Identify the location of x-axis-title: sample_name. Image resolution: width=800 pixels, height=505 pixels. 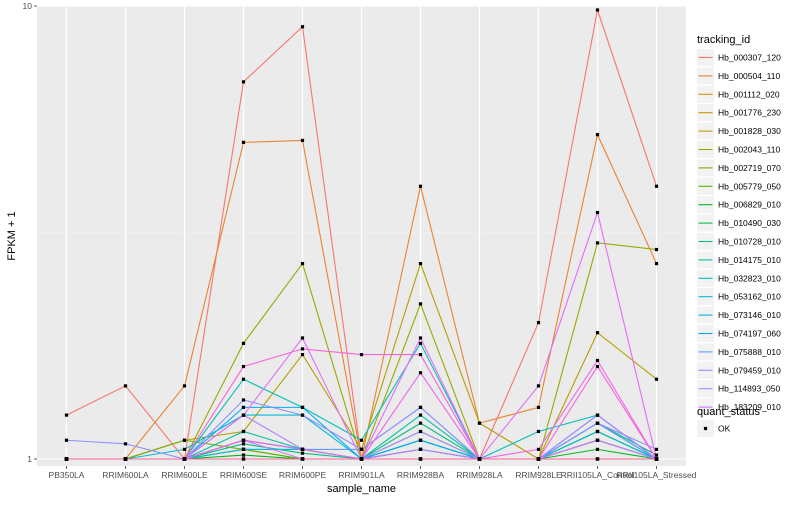
(361, 489).